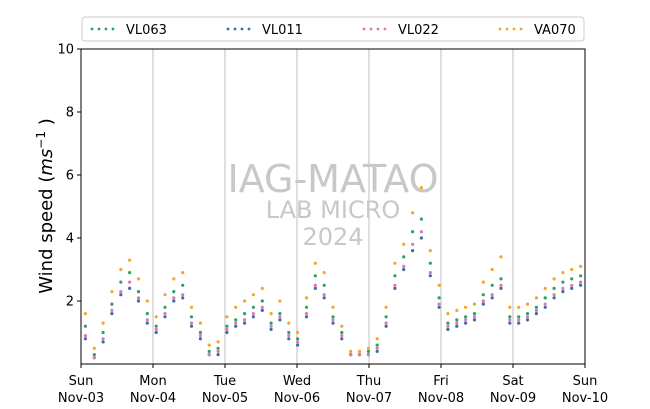 Image resolution: width=650 pixels, height=409 pixels. Describe the element at coordinates (555, 30) in the screenshot. I see `legend-label: VA070` at that location.